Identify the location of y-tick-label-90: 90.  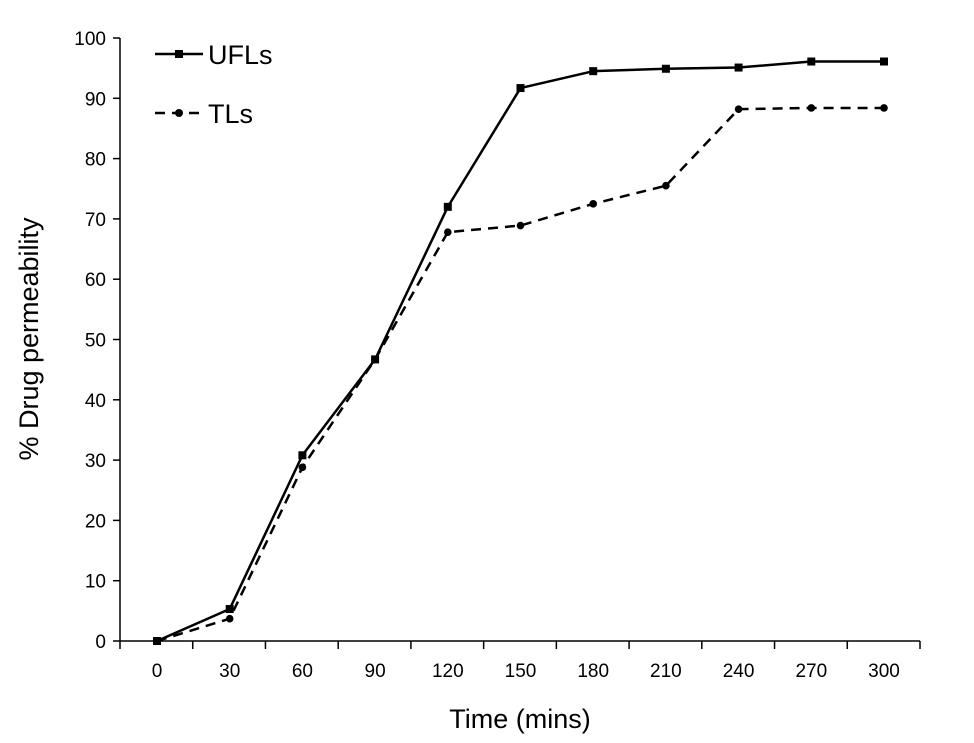
(95, 99).